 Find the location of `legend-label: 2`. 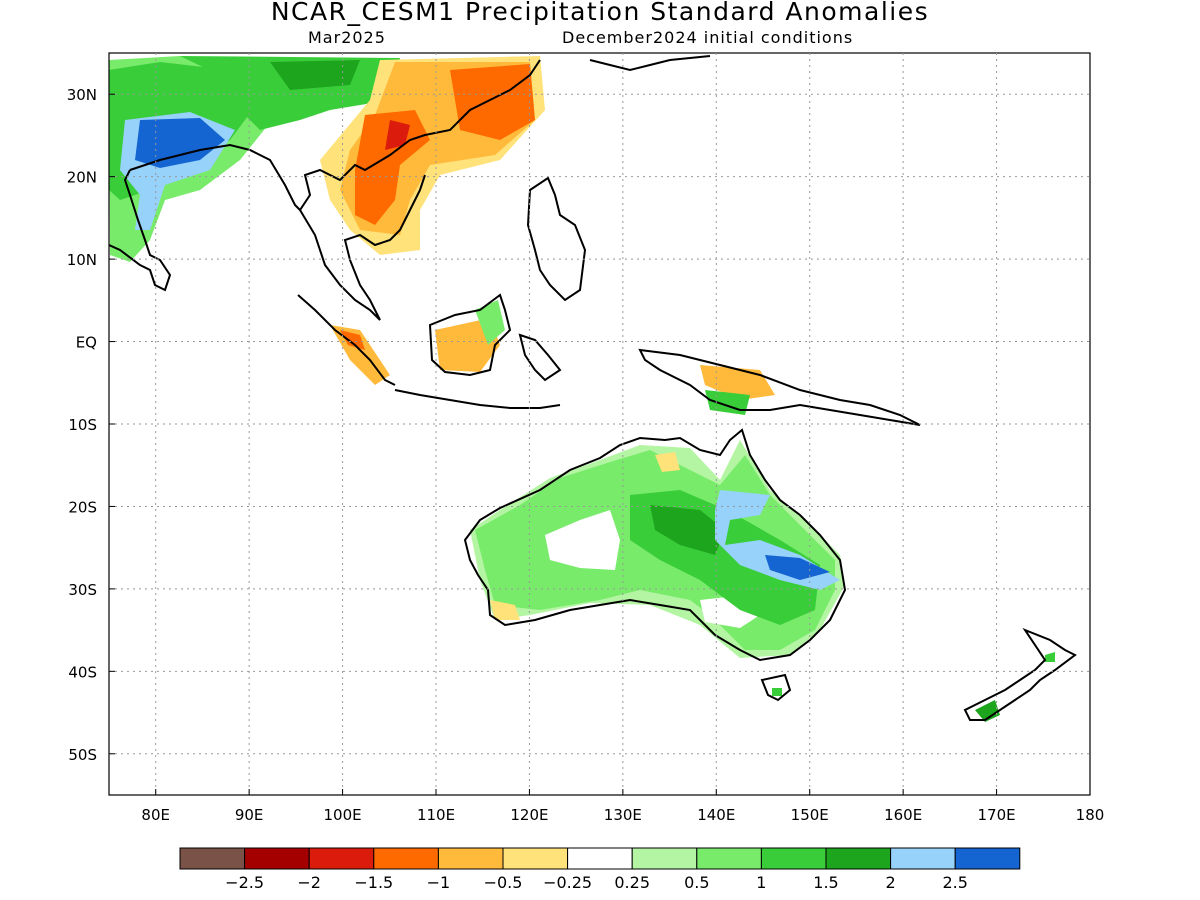

legend-label: 2 is located at coordinates (891, 882).